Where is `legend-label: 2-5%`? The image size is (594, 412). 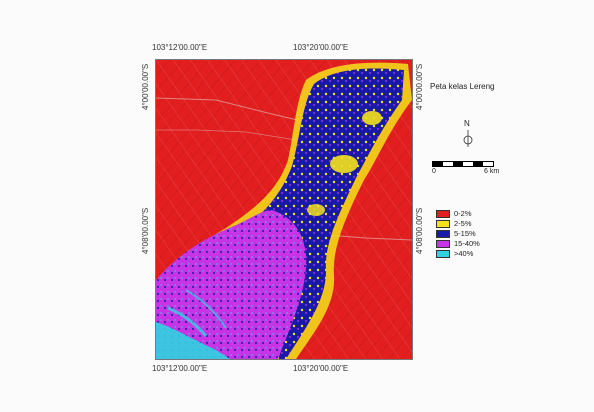
legend-label: 2-5% is located at coordinates (463, 223).